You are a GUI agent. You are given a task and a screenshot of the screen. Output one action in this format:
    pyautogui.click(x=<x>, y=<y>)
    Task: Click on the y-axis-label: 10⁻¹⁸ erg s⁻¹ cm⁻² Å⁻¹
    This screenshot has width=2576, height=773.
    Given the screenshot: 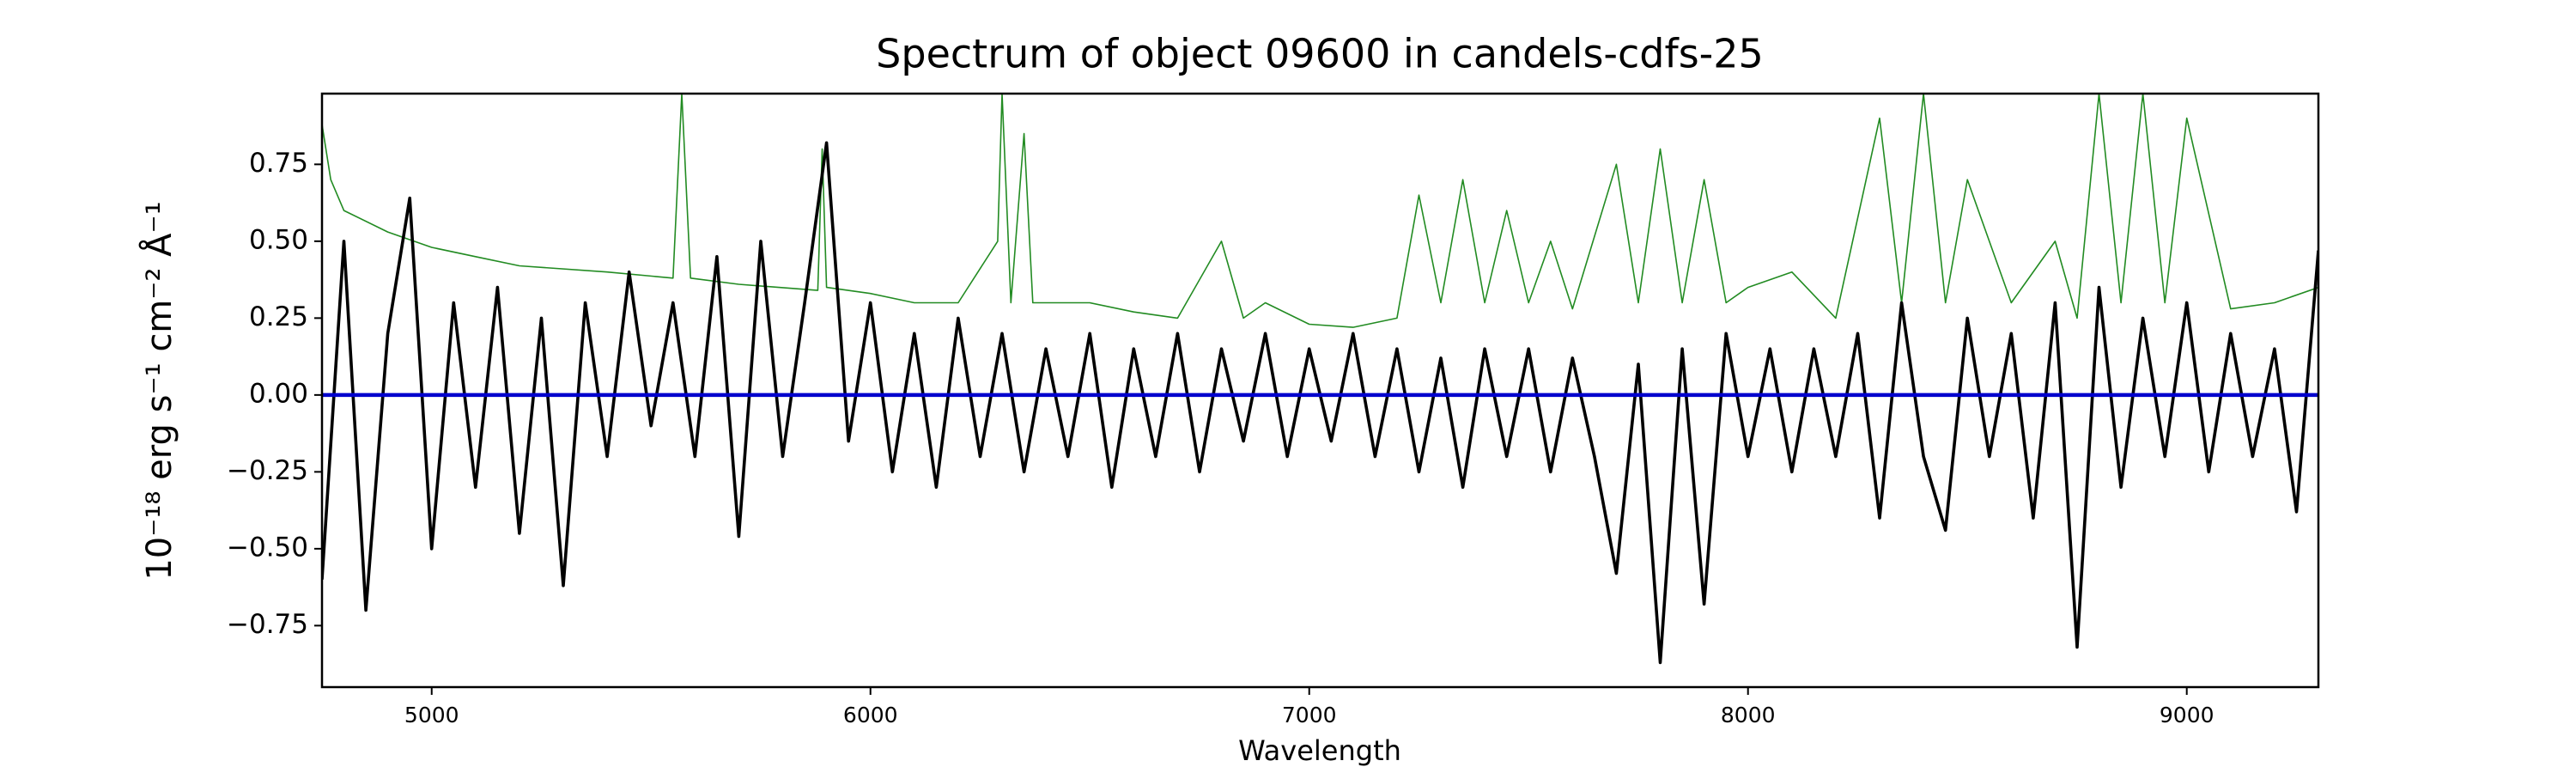 What is the action you would take?
    pyautogui.click(x=159, y=390)
    